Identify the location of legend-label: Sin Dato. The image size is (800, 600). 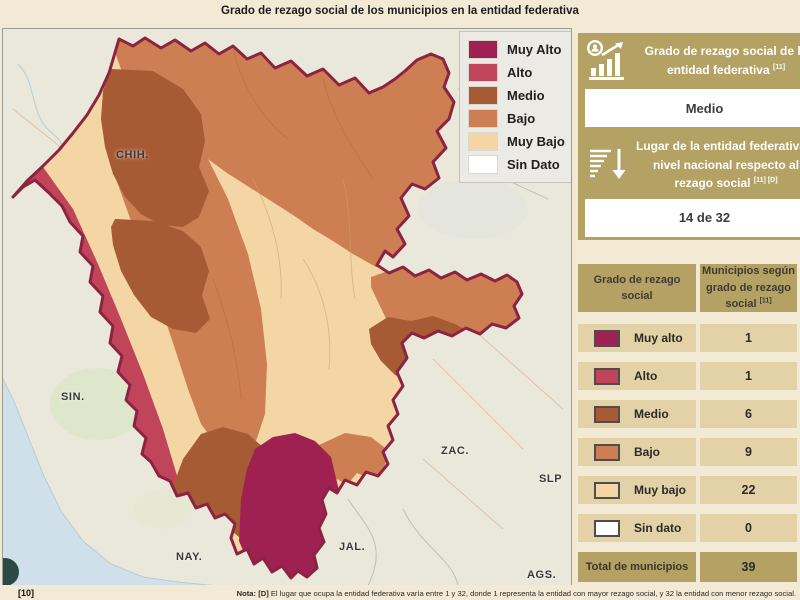
(533, 164).